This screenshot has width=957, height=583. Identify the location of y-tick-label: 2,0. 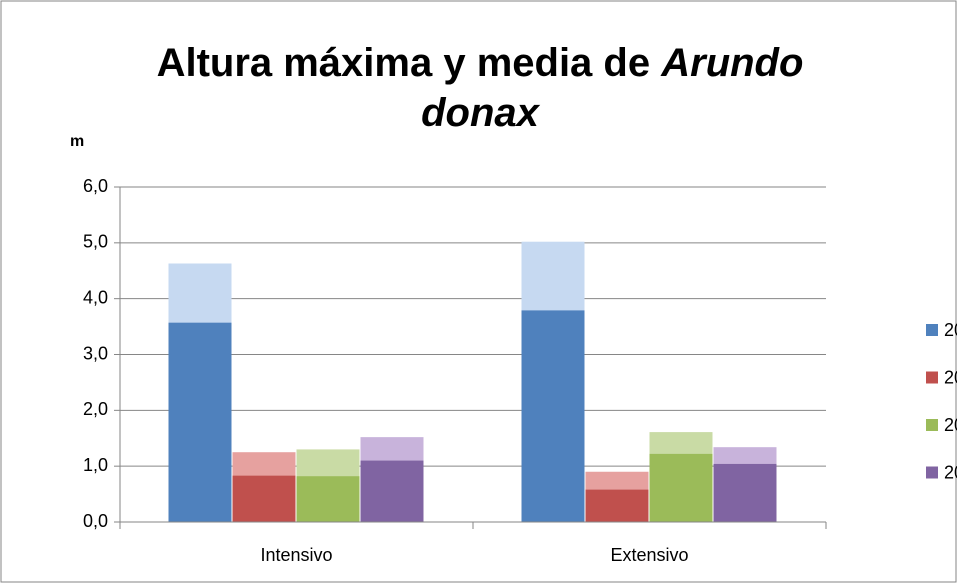
(95, 409).